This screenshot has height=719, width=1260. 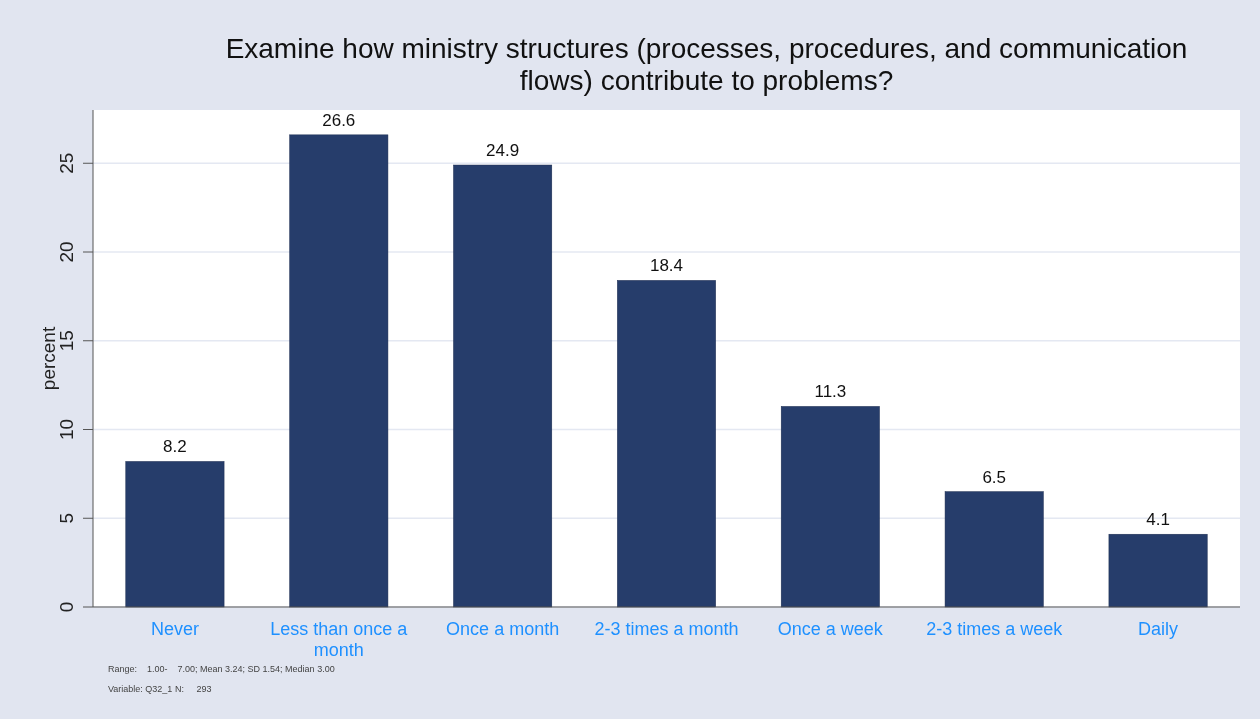 What do you see at coordinates (221, 669) in the screenshot?
I see `text: Range: 1.00- 7.00; Mean 3.24; SD 1.54; Median 3.00` at bounding box center [221, 669].